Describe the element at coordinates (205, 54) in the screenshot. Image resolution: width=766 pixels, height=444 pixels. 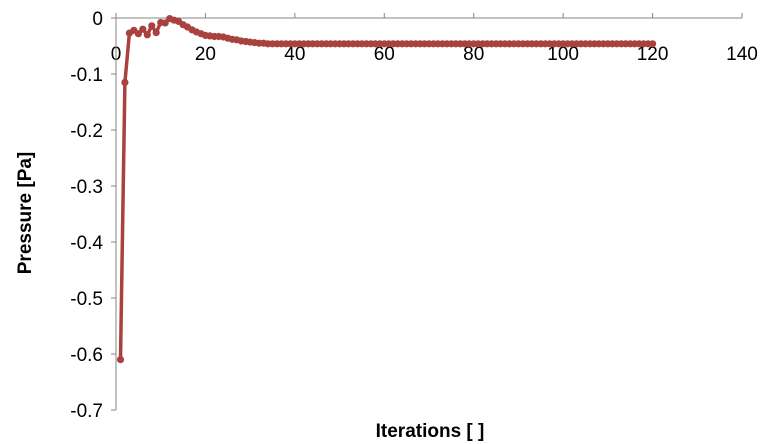
I see `x-tick-label: 20` at that location.